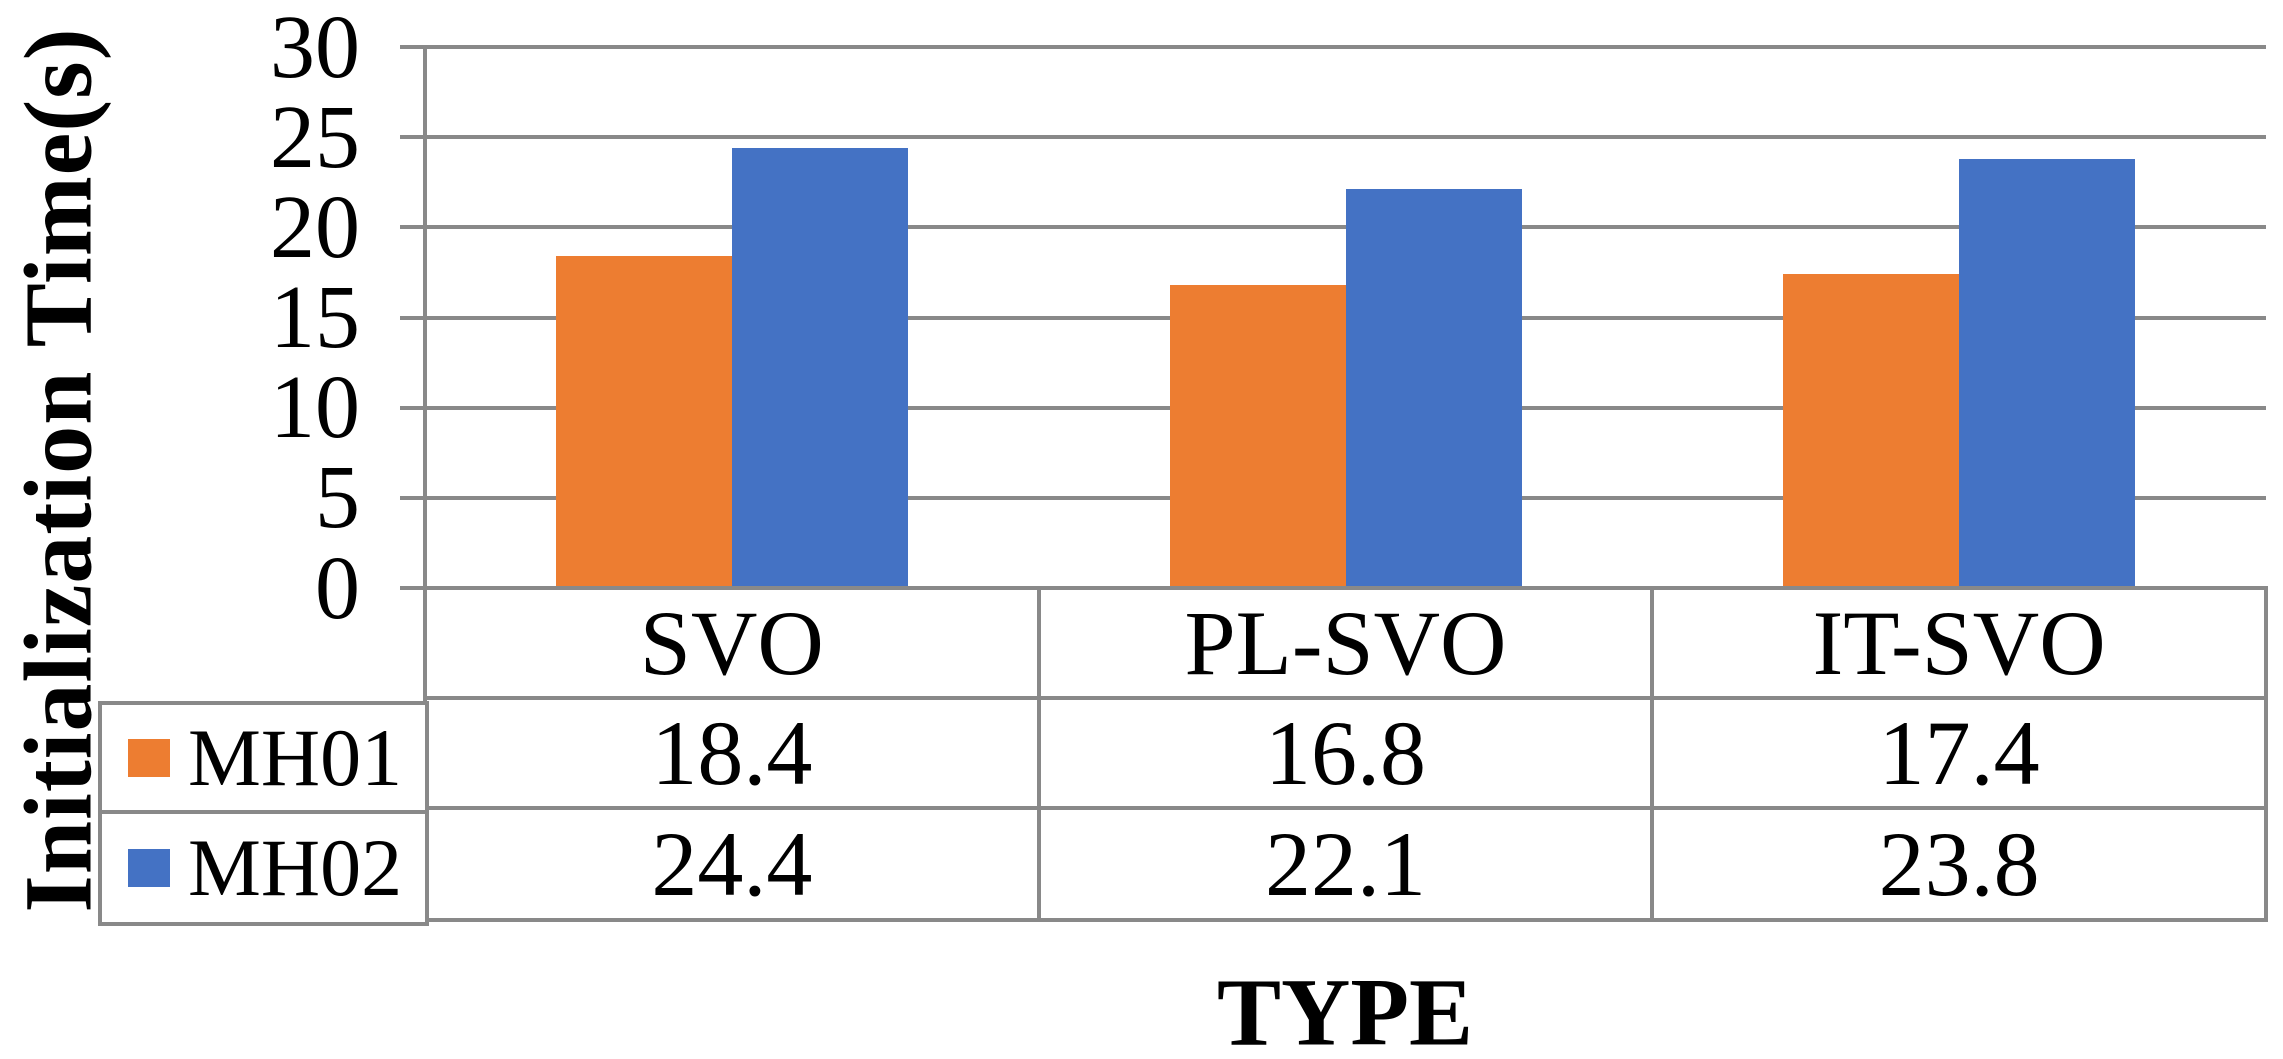  What do you see at coordinates (1959, 753) in the screenshot?
I see `value-cell-MH01-IT-SVO: 17.4` at bounding box center [1959, 753].